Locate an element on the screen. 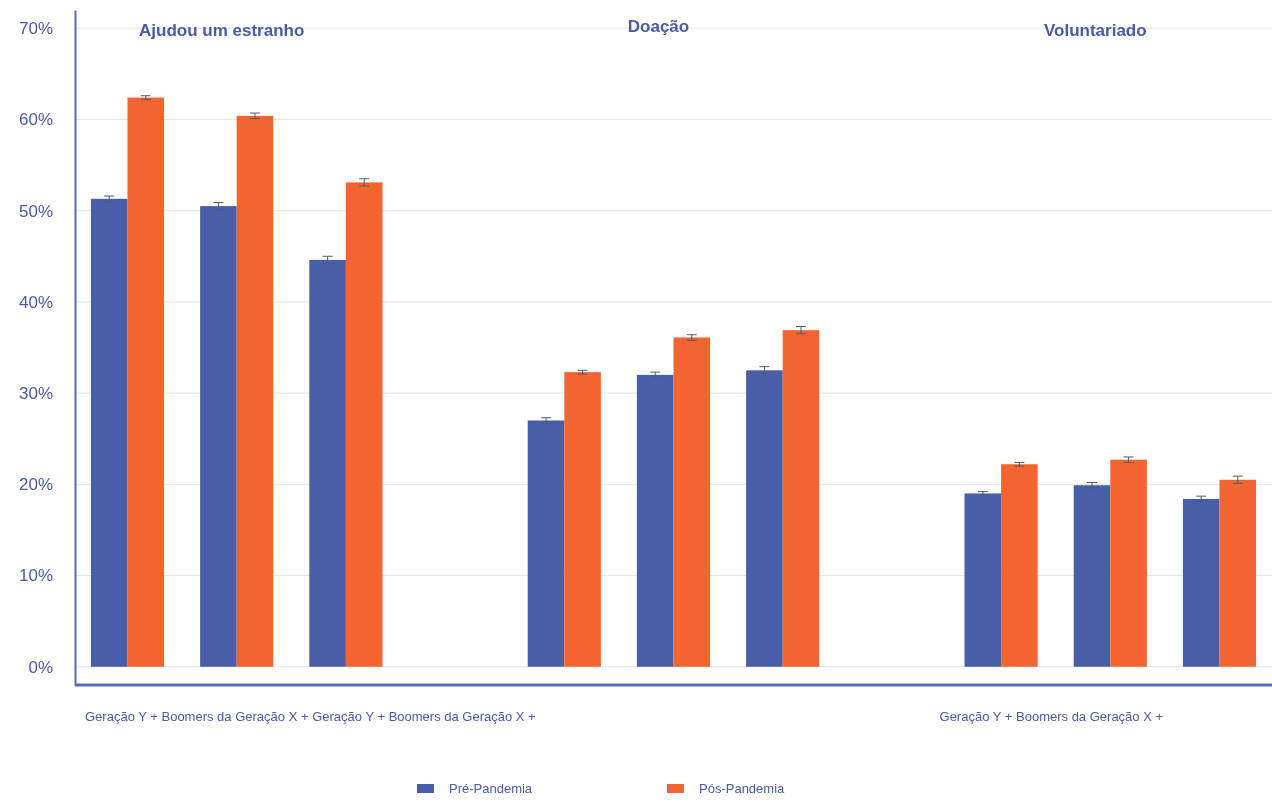 This screenshot has width=1272, height=802. y-tick-label: 70% is located at coordinates (35, 29).